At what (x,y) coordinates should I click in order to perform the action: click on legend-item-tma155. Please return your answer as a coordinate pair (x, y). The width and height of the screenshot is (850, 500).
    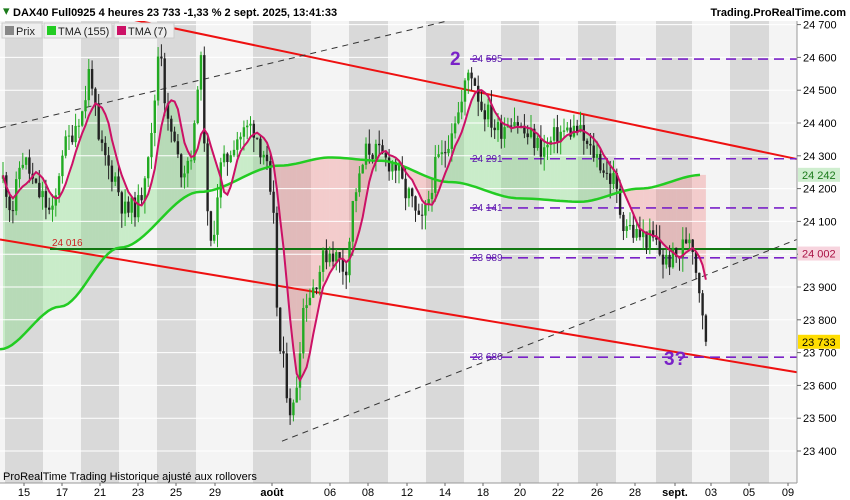
    Looking at the image, I should click on (78, 30).